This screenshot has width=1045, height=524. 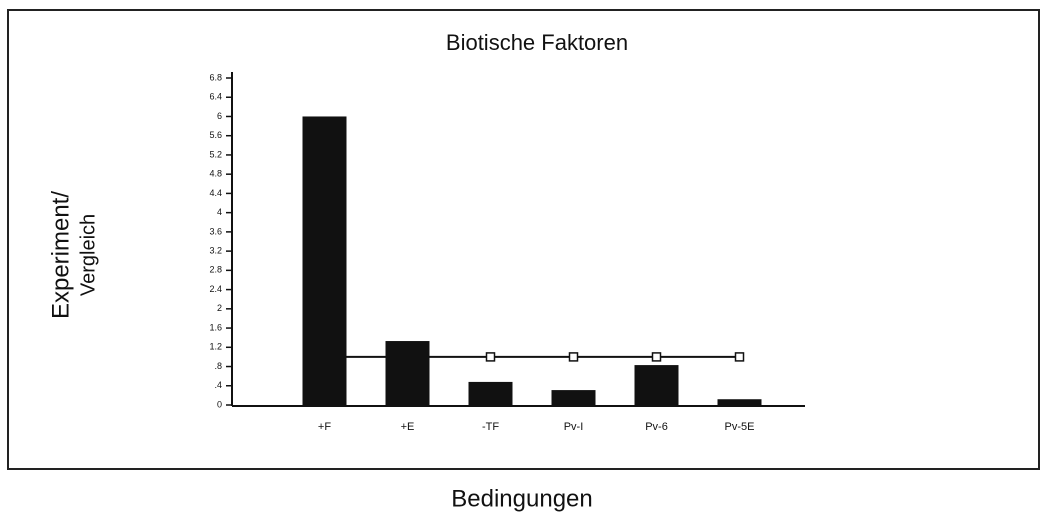 I want to click on y-tick-label: 4.4, so click(x=215, y=193).